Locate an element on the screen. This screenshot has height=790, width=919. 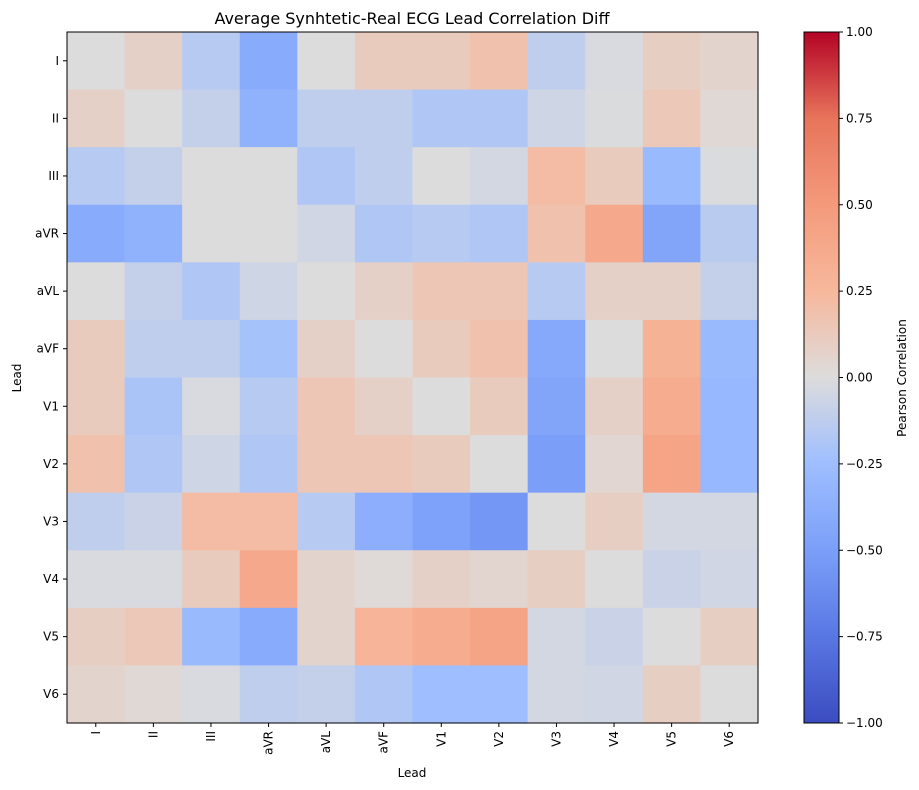
y-tick-label: III is located at coordinates (53, 176).